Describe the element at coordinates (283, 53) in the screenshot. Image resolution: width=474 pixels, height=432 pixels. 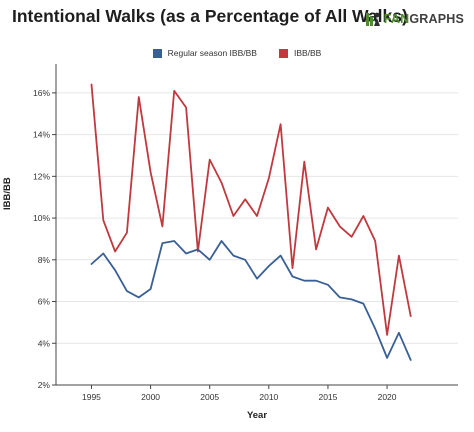
I see `legend-swatch-ibb` at that location.